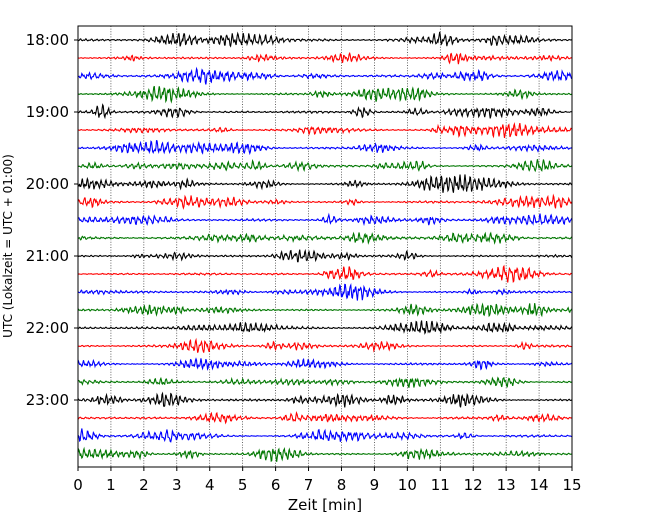 This screenshot has height=520, width=650. Describe the element at coordinates (47, 256) in the screenshot. I see `y-tick-label: 21:00` at that location.